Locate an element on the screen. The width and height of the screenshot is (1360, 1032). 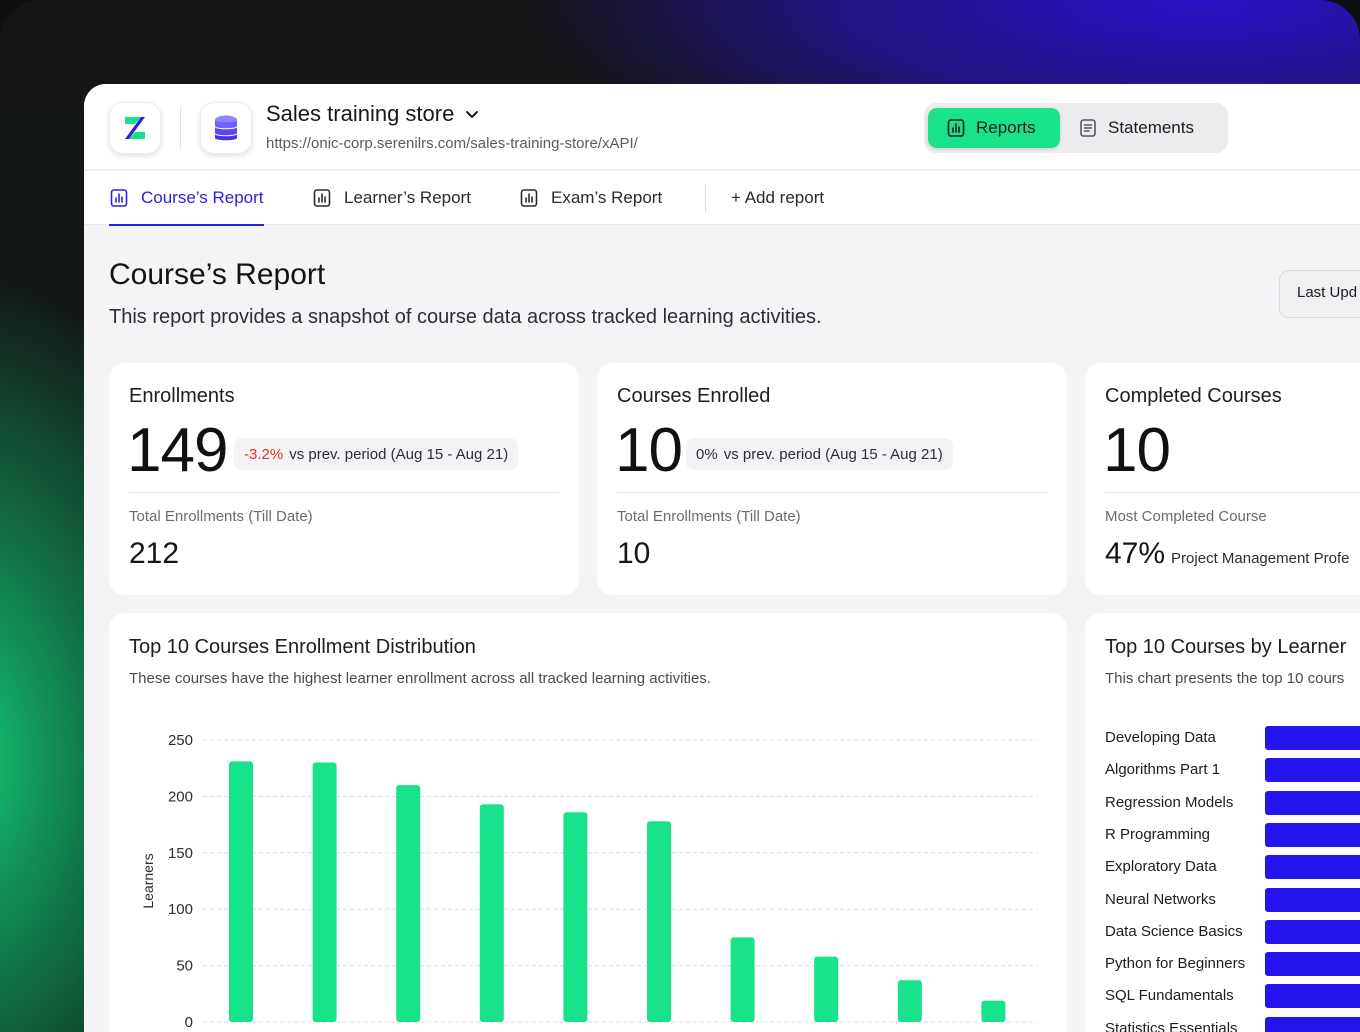
document-icon is located at coordinates (1088, 128).